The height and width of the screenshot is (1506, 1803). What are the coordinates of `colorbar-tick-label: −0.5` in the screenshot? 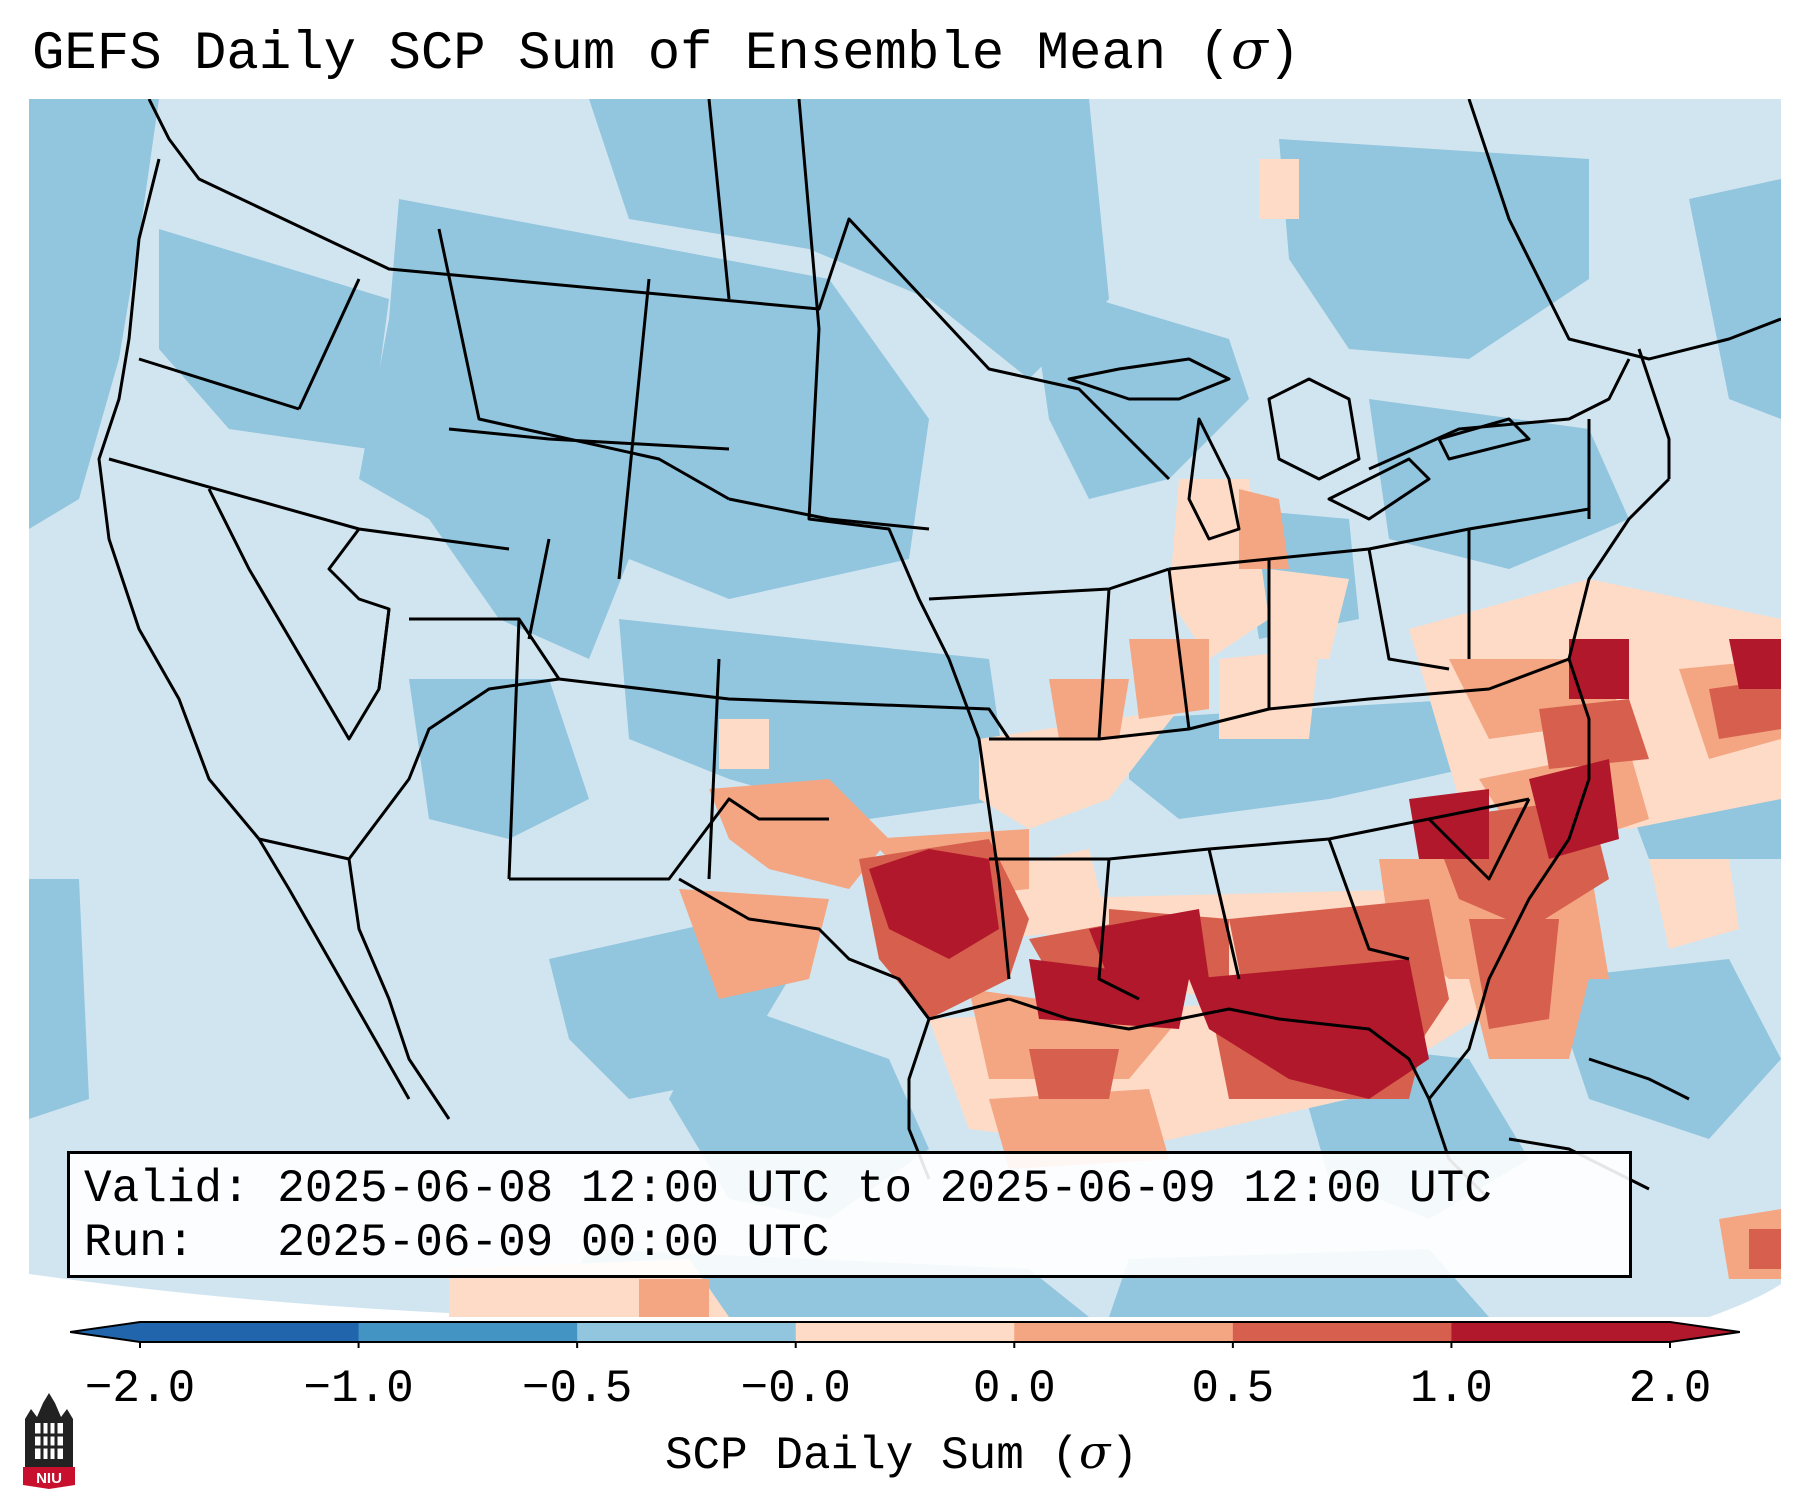 It's located at (577, 1389).